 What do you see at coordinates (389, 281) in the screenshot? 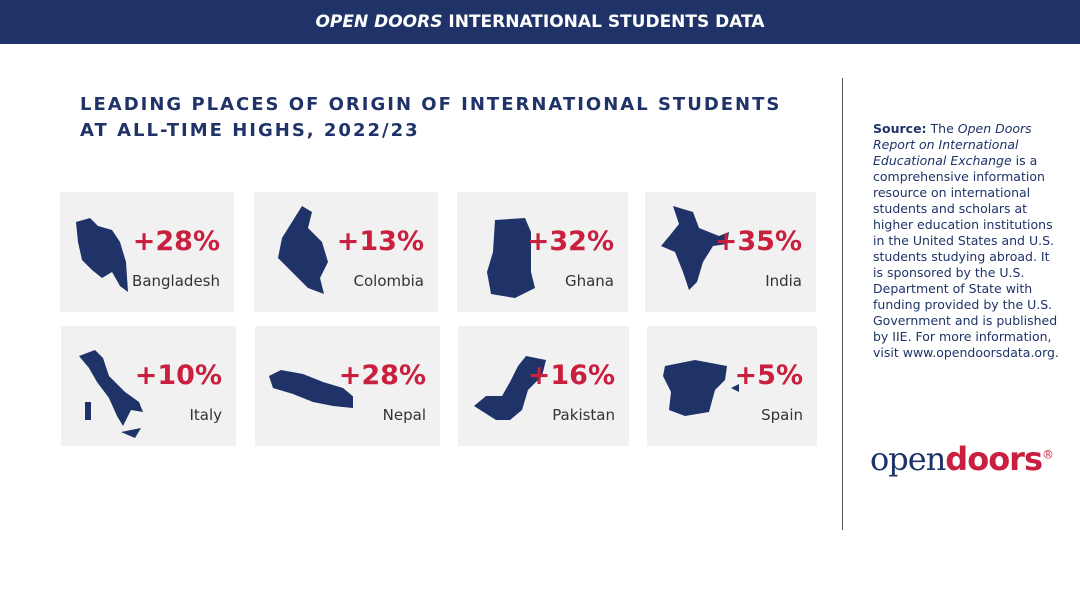
I see `country-name: Colombia` at bounding box center [389, 281].